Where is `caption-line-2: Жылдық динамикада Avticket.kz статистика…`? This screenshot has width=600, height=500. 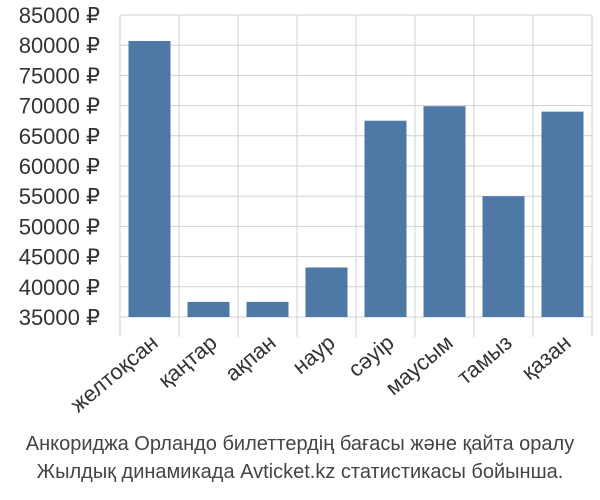
caption-line-2: Жылдық динамикада Avticket.kz статистика… is located at coordinates (300, 472).